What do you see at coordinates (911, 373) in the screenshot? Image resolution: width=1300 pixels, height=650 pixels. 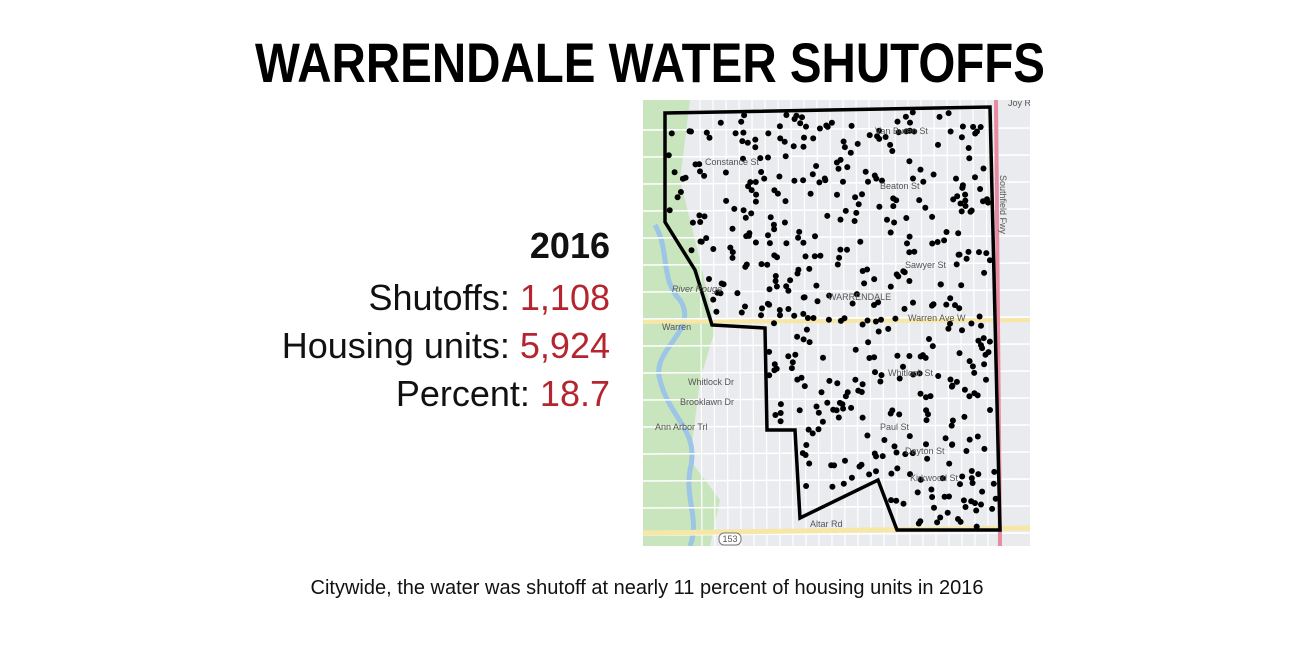 I see `map-label: Whitlock St` at bounding box center [911, 373].